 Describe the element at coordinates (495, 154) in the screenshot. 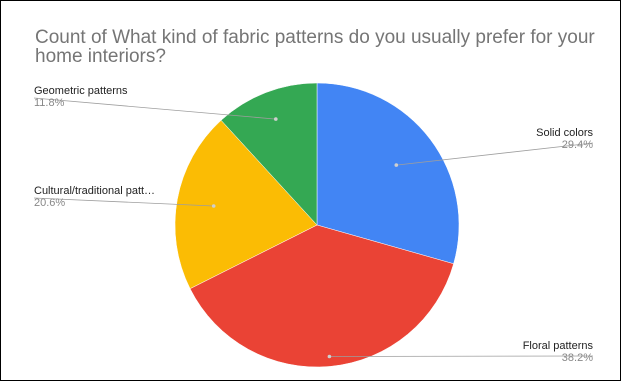

I see `leader-line-solid-colors` at that location.